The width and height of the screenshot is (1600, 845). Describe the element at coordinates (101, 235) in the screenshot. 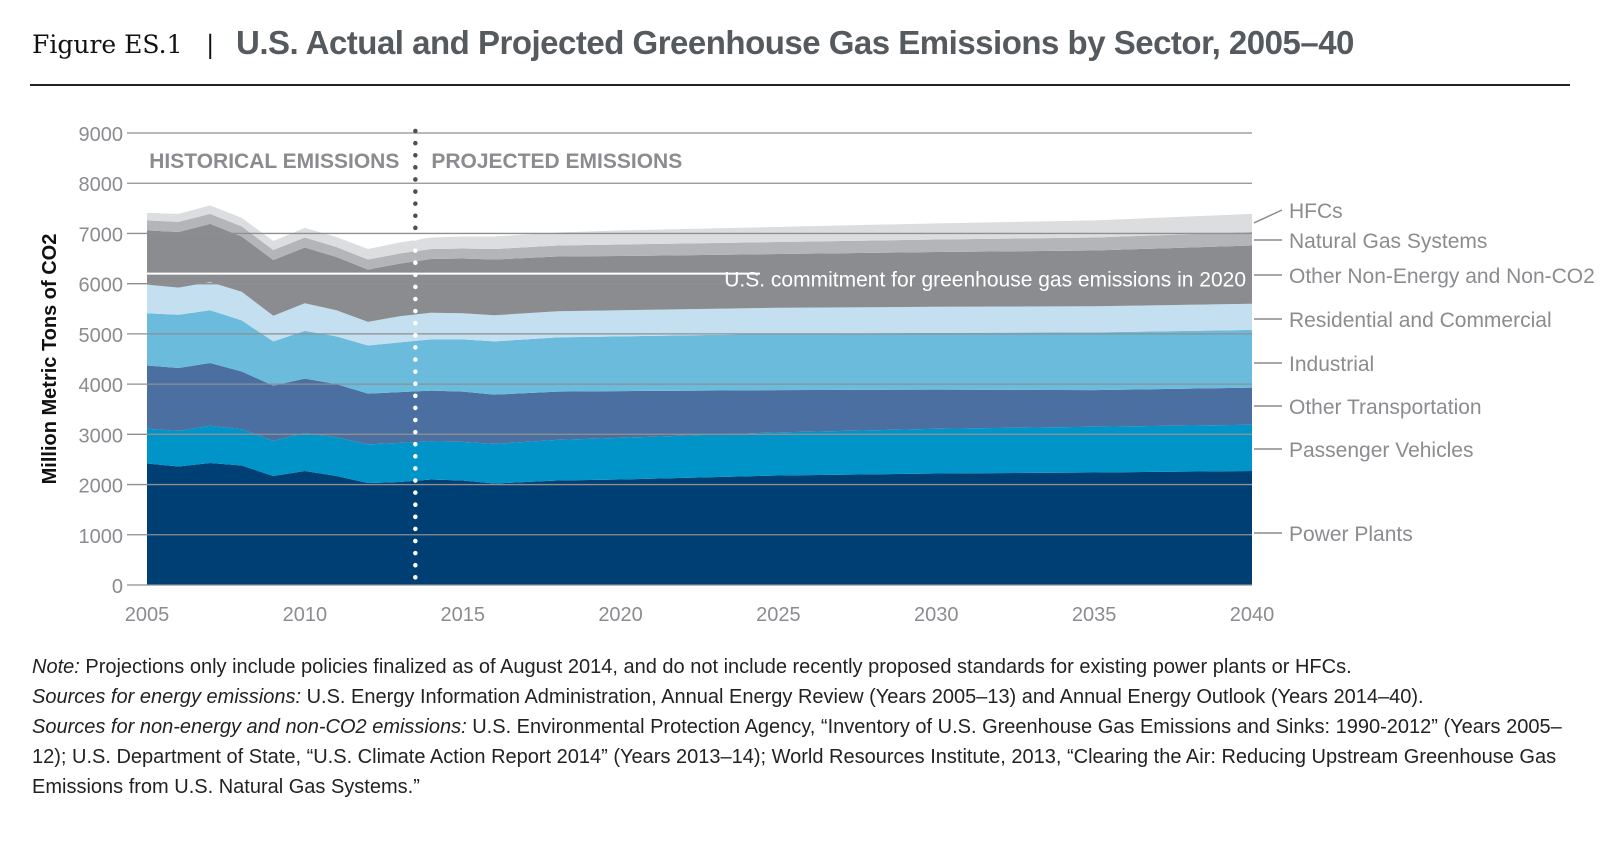

I see `y-tick-label: 7000` at that location.